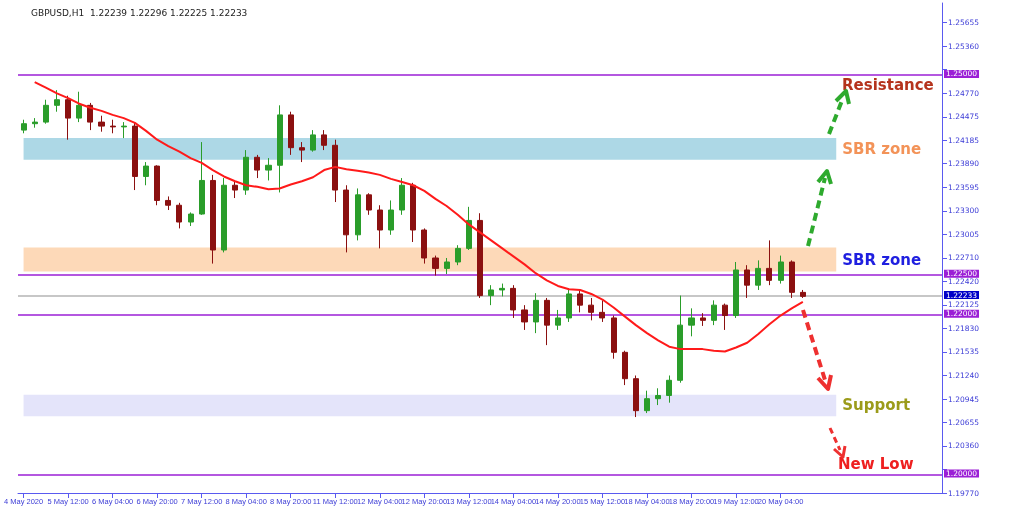 This screenshot has height=511, width=1024. Describe the element at coordinates (876, 405) in the screenshot. I see `band-label: Support` at that location.